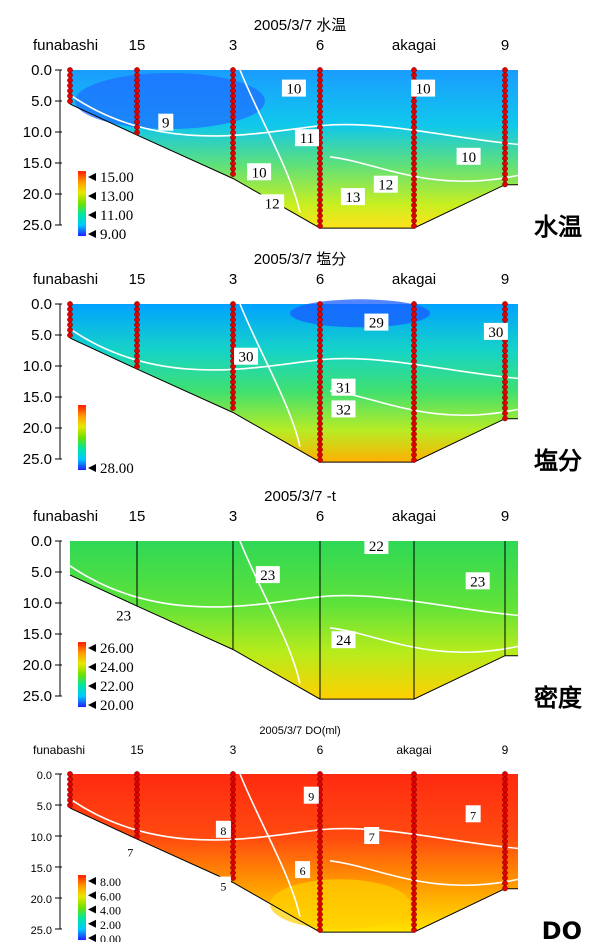 The height and width of the screenshot is (942, 597). Describe the element at coordinates (137, 279) in the screenshot. I see `station-label: 15` at that location.